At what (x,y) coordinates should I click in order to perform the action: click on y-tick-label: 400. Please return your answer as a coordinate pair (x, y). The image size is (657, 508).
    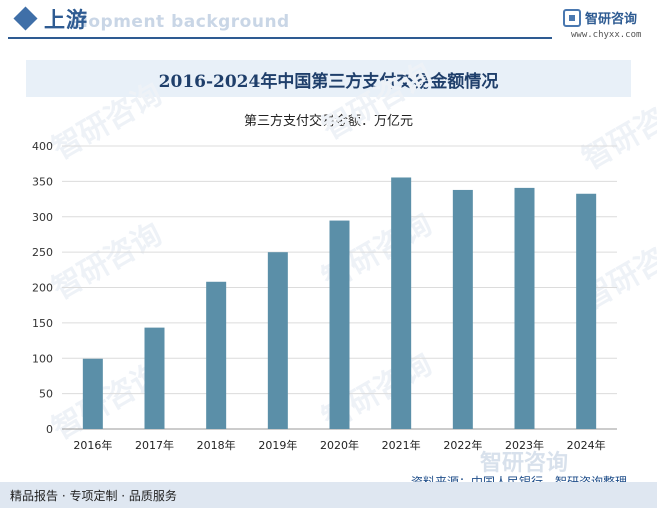
    Looking at the image, I should click on (42, 146).